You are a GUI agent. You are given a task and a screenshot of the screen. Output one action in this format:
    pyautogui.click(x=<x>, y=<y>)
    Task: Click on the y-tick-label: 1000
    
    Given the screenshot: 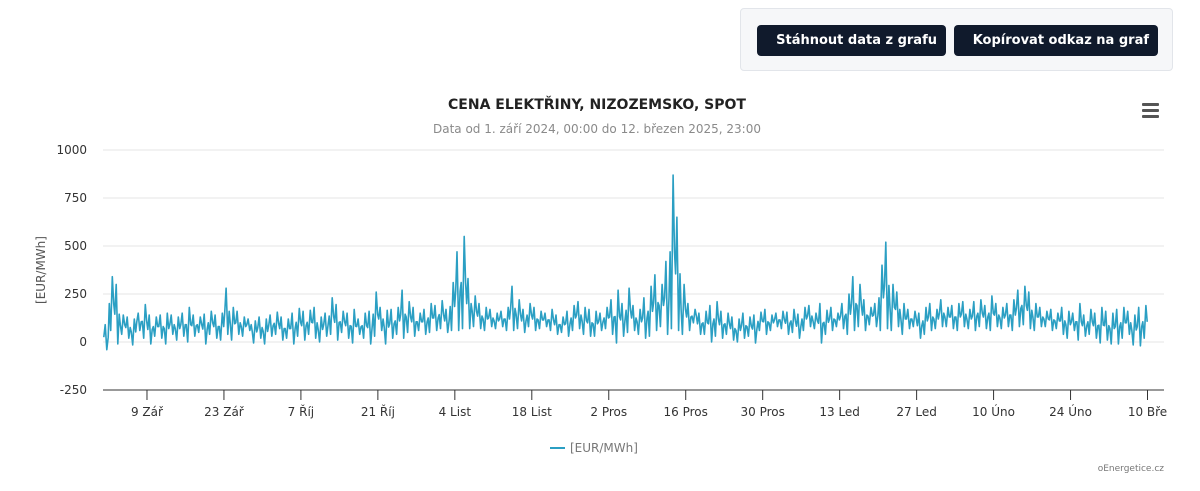 What is the action you would take?
    pyautogui.click(x=71, y=150)
    